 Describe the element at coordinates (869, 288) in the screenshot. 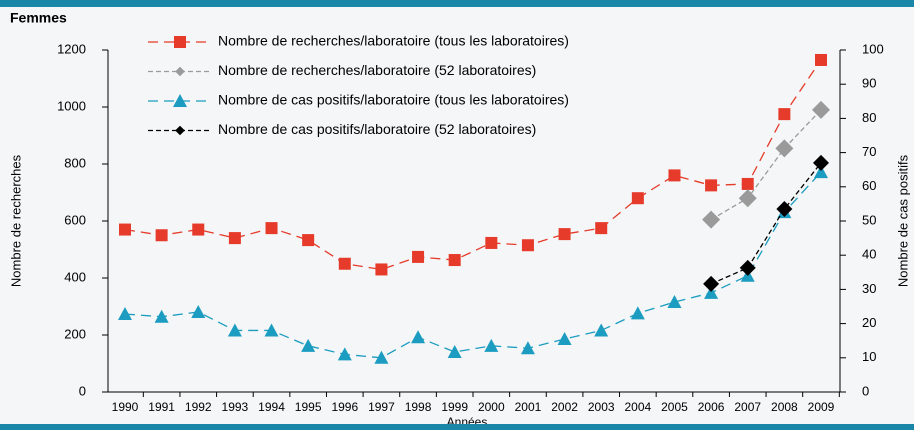

I see `y2-tick-label: 30` at that location.